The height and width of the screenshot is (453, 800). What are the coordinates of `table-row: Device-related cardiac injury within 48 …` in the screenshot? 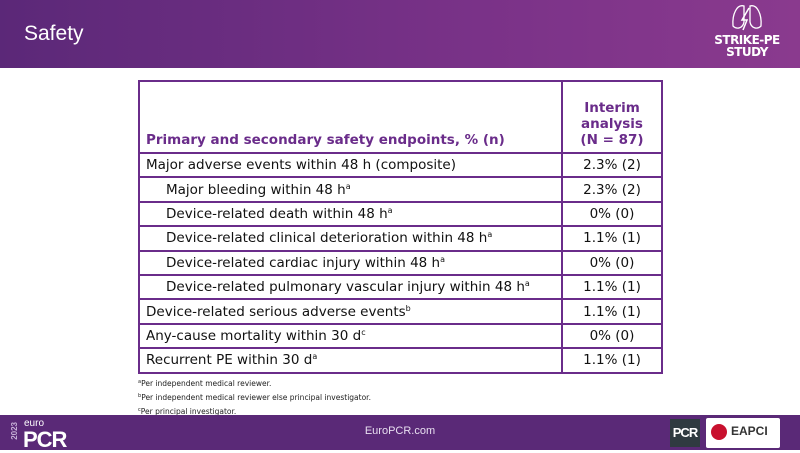 It's located at (400, 262).